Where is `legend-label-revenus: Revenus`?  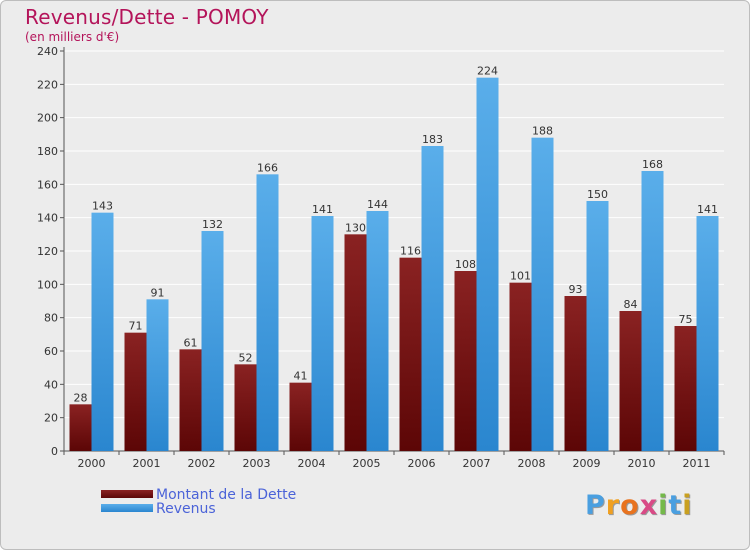
legend-label-revenus: Revenus is located at coordinates (186, 509).